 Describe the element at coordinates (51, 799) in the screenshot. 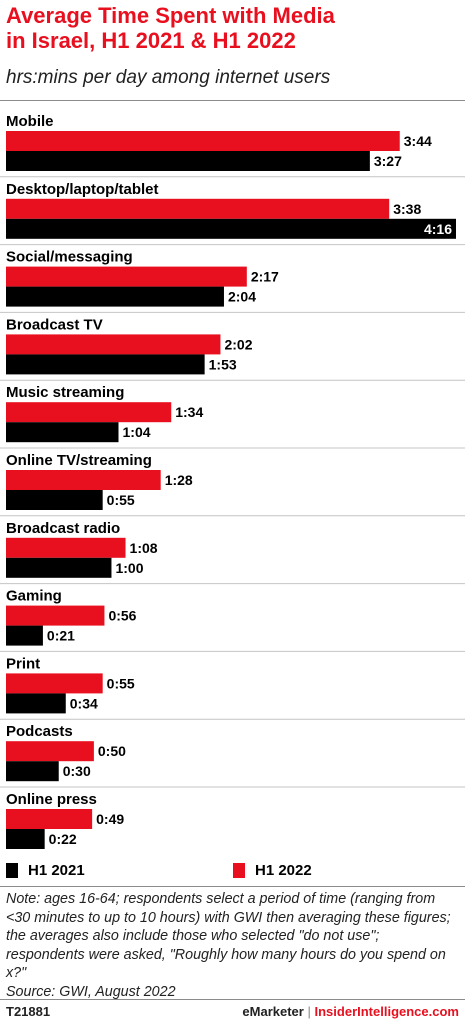

I see `category-label-online-press: Online press` at that location.